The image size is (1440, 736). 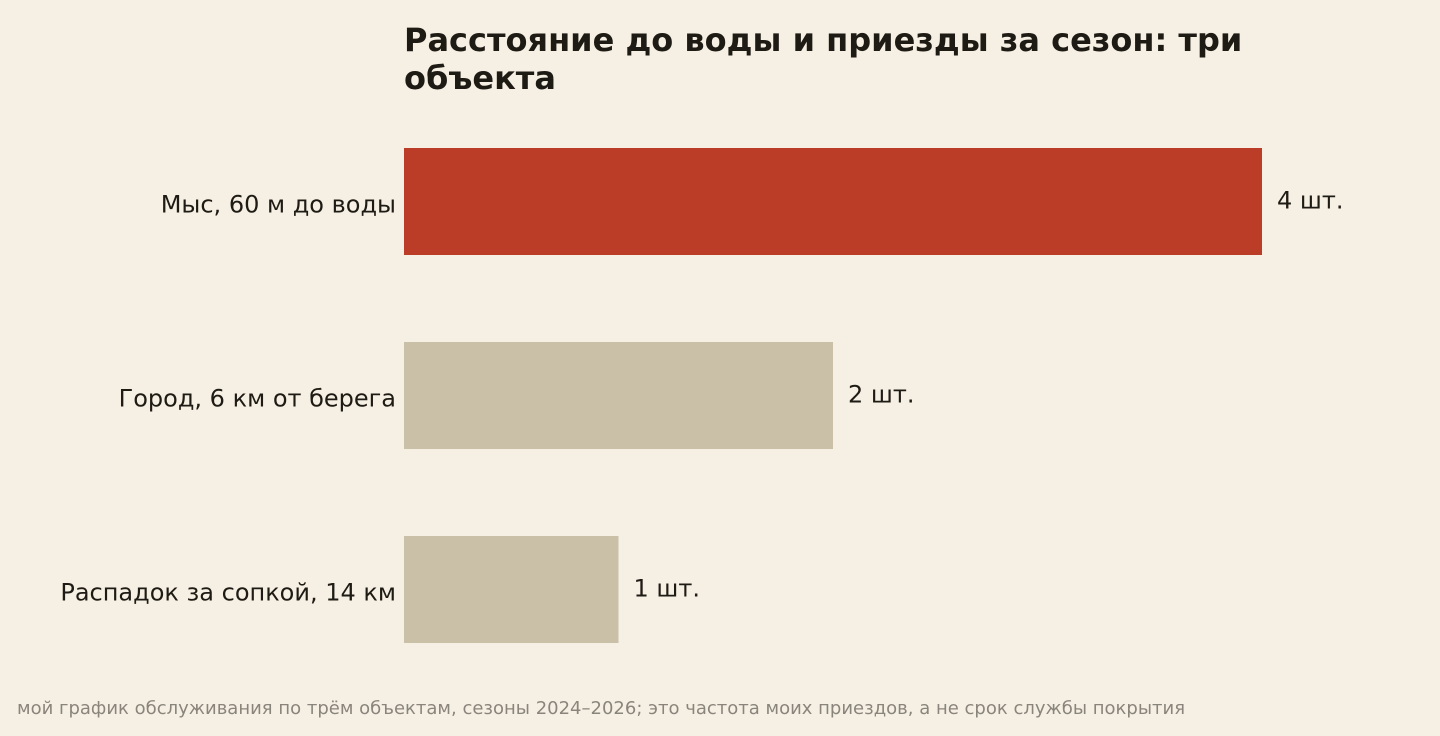 What do you see at coordinates (881, 395) in the screenshot?
I see `value-label-2: 2 шт.` at bounding box center [881, 395].